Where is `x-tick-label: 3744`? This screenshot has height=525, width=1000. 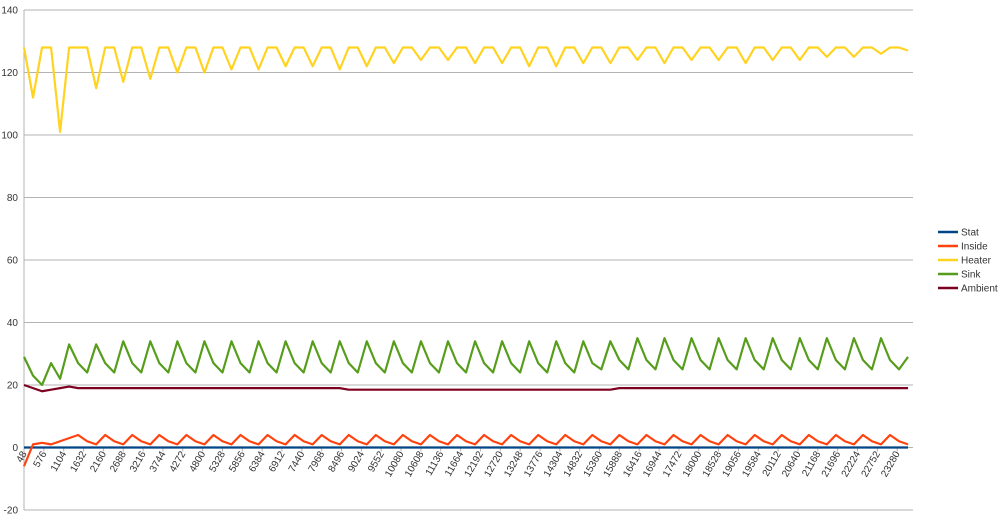 x-tick-label: 3744 is located at coordinates (158, 461).